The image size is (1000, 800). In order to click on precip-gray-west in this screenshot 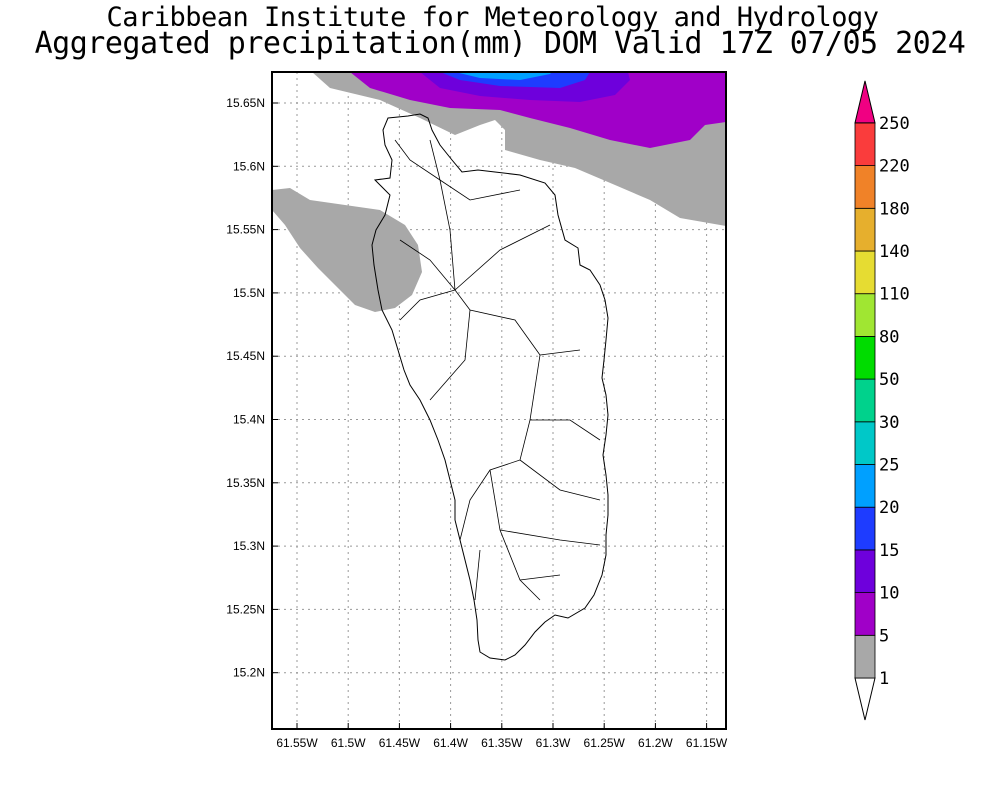, I will do `click(347, 250)`.